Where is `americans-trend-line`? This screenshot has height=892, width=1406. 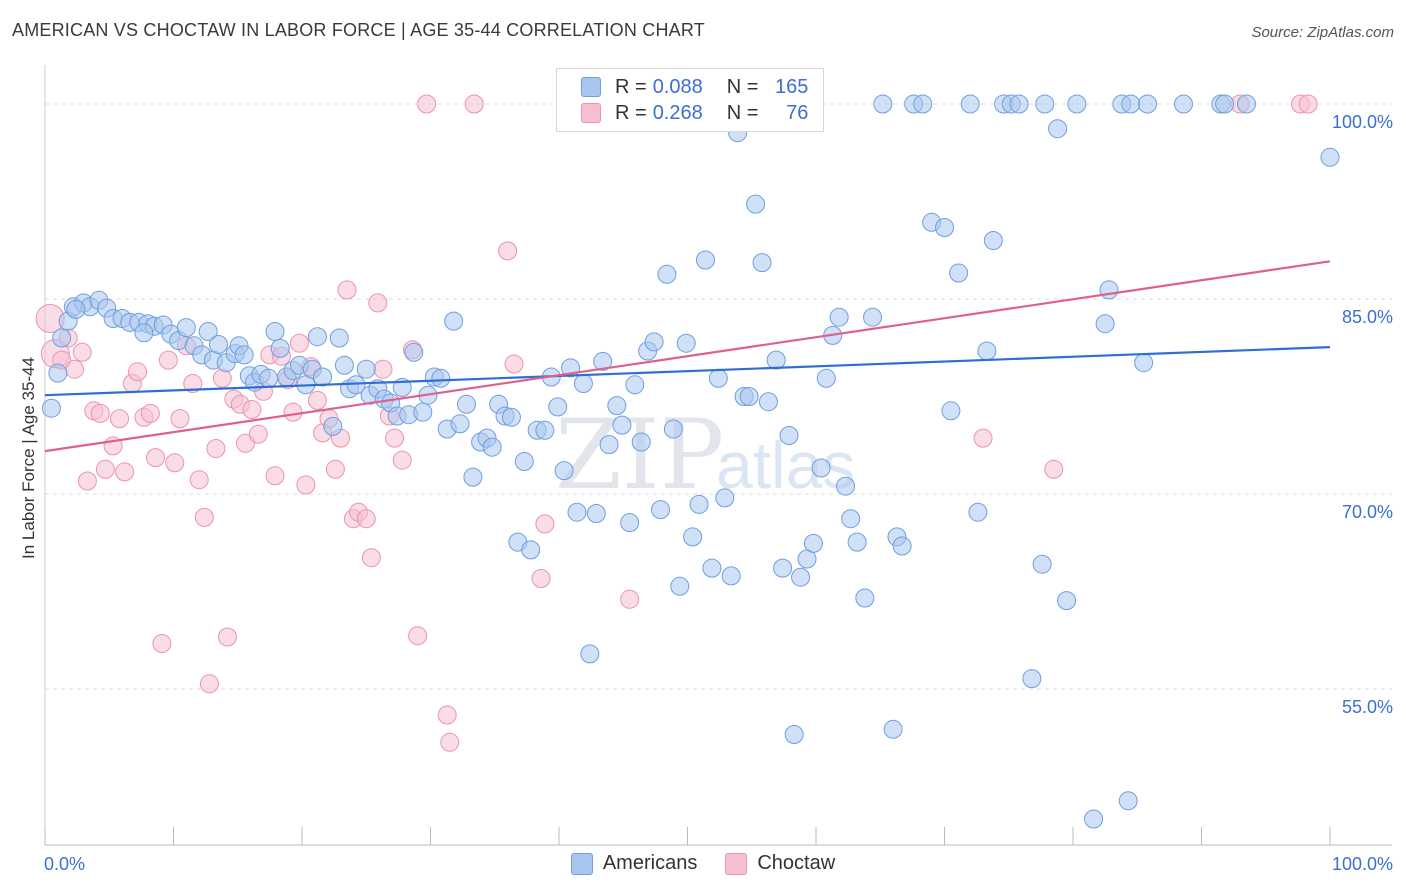
americans-trend-line is located at coordinates (687, 371).